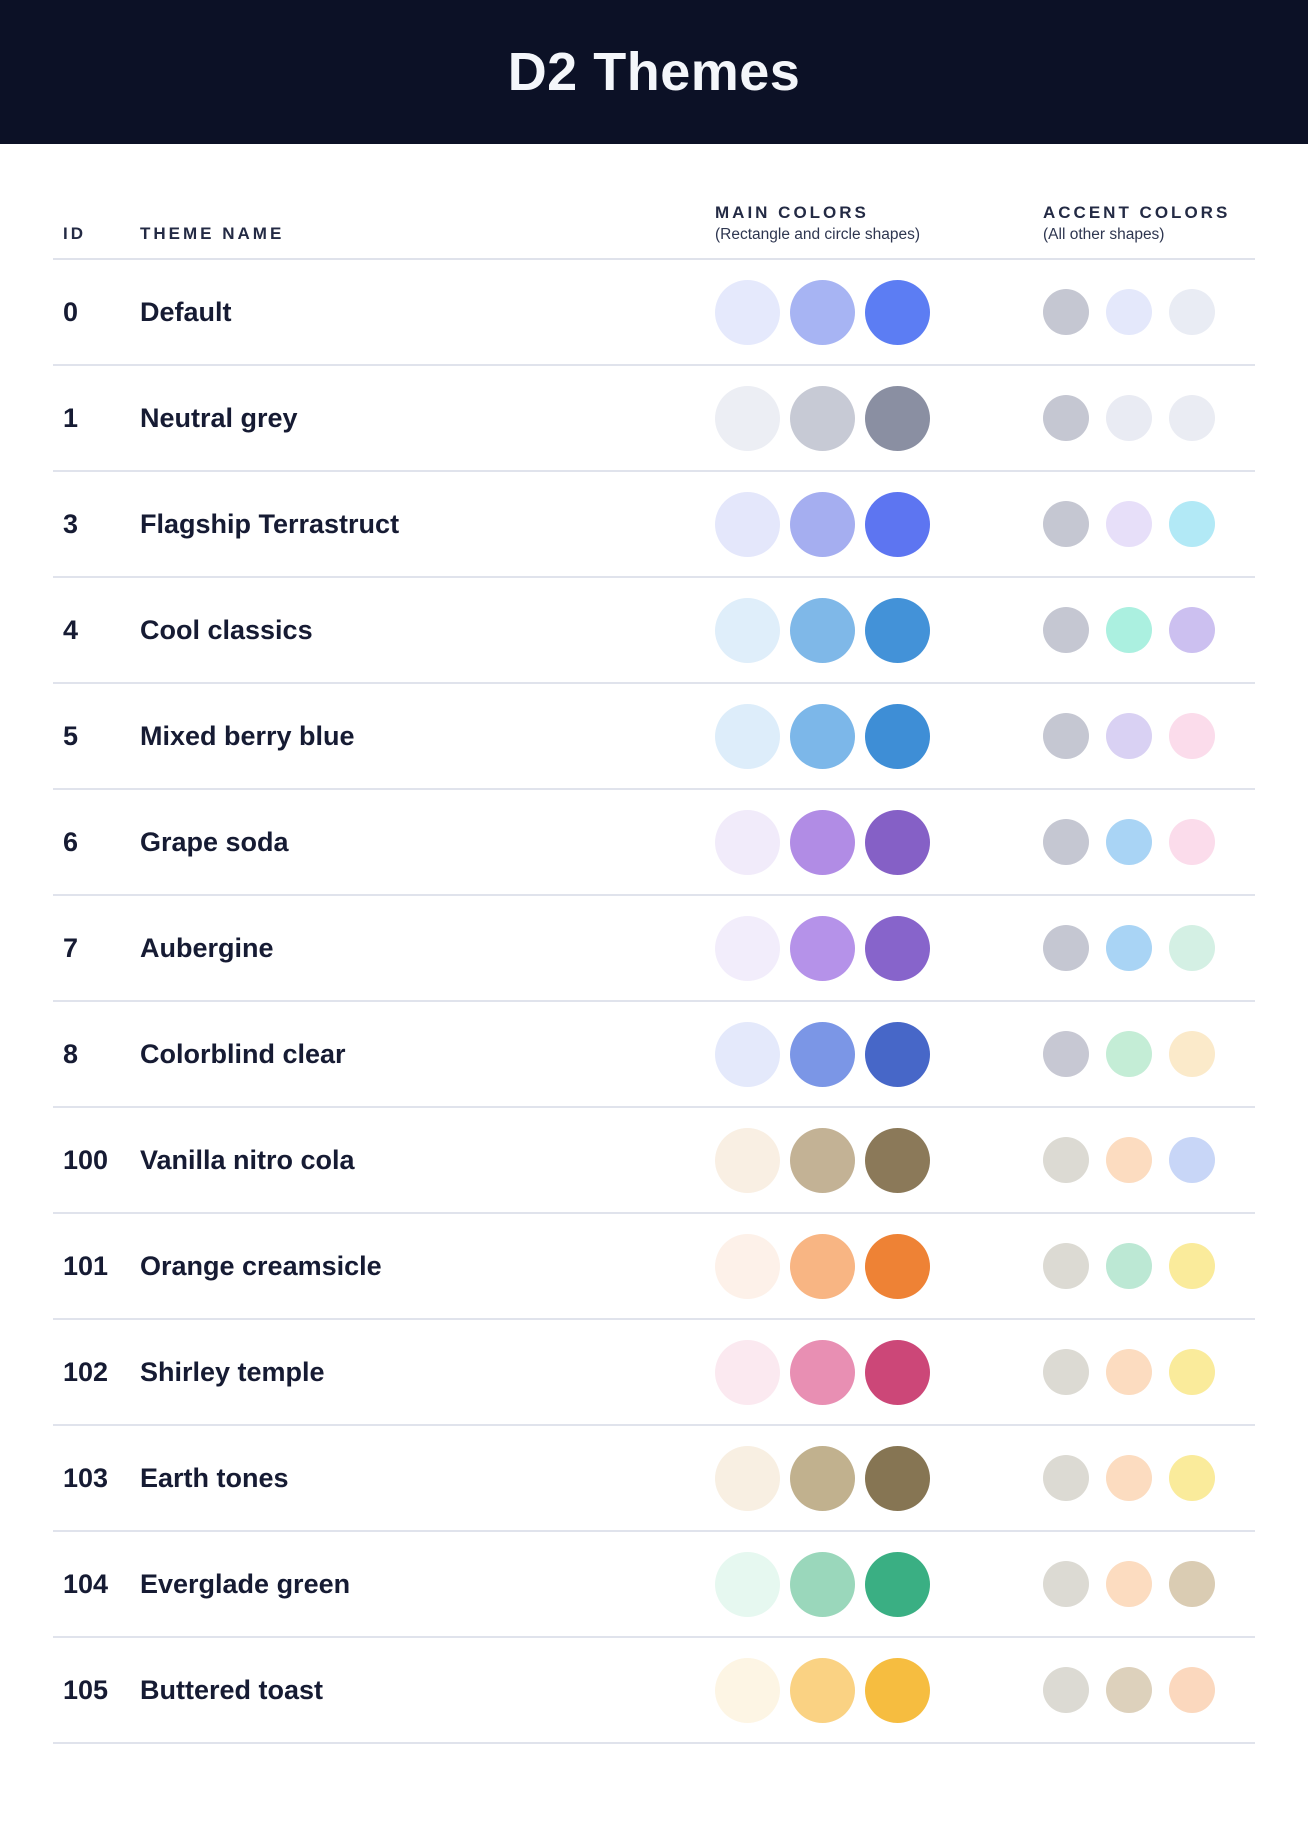 This screenshot has height=1826, width=1308. Describe the element at coordinates (71, 311) in the screenshot. I see `theme-id: 0` at that location.